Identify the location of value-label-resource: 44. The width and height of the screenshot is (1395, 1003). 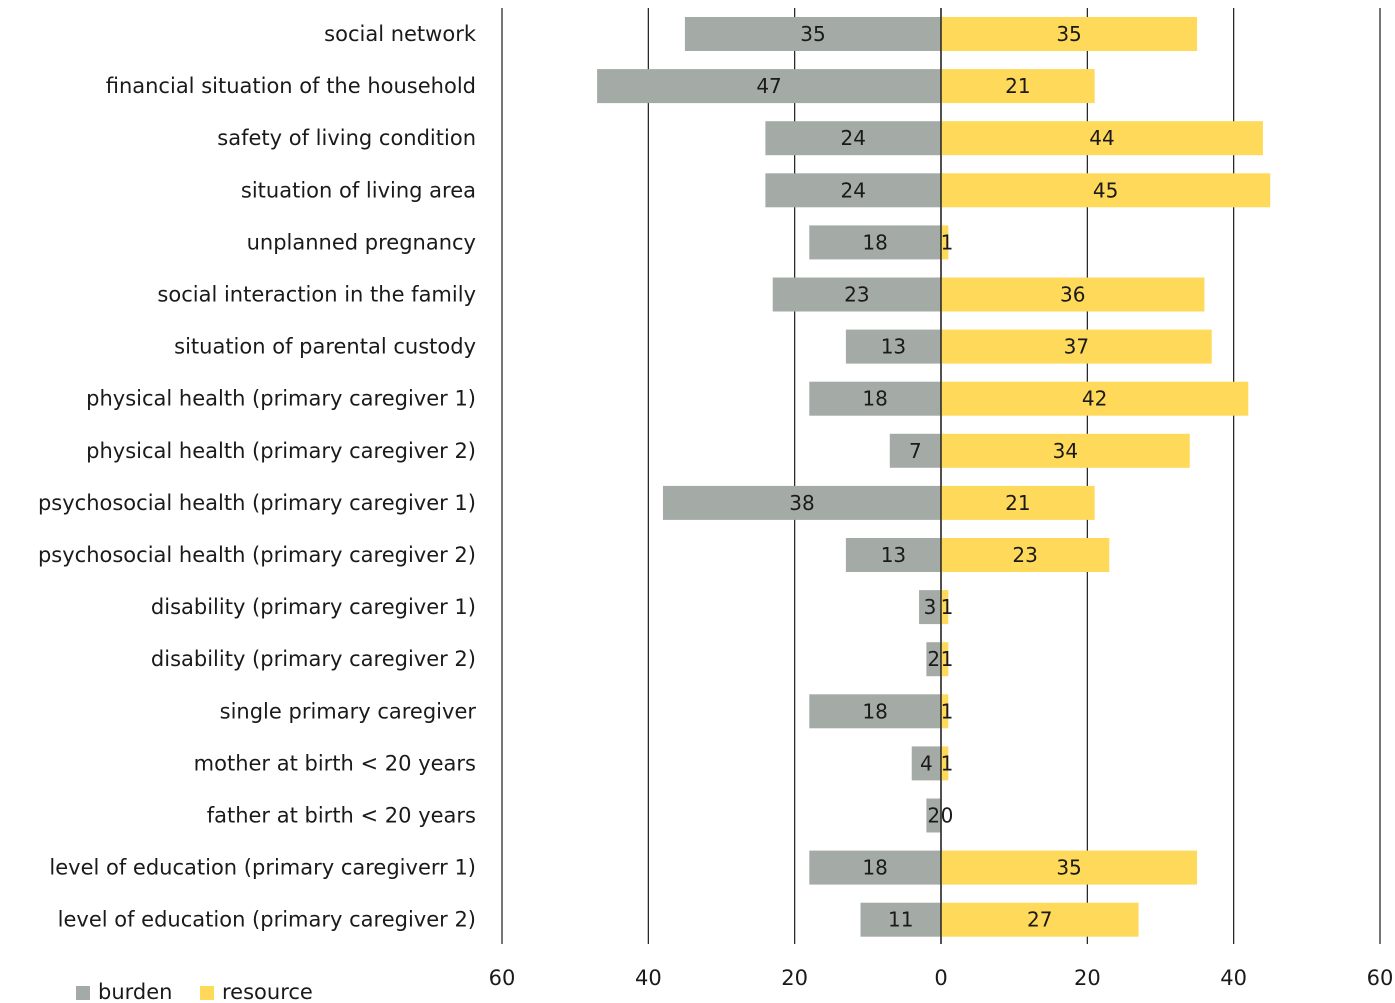
(1101, 138).